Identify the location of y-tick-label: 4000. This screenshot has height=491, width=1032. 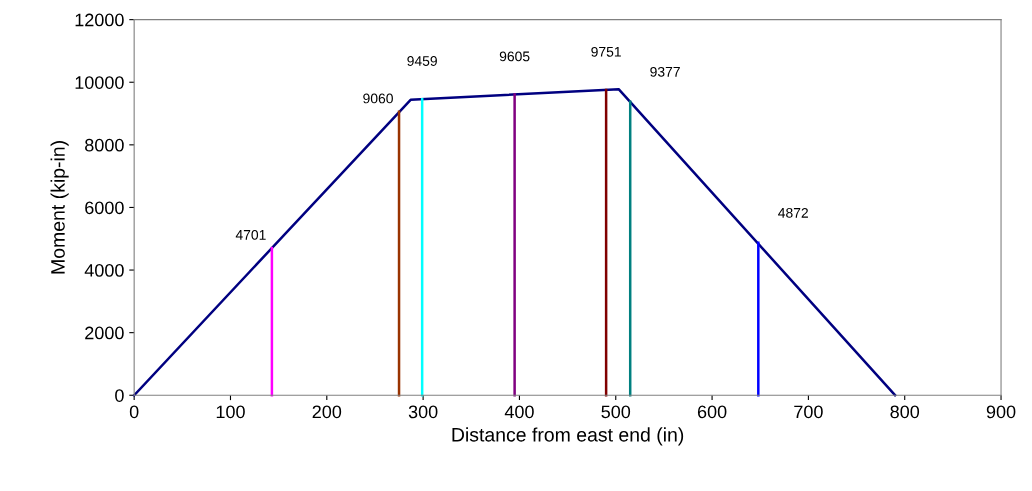
(104, 270).